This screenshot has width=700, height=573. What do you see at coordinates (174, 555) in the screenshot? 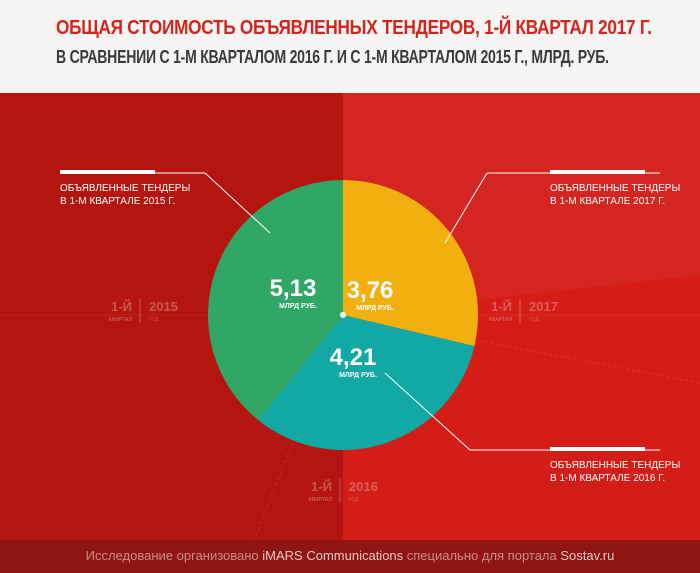
I see `footer-prefix: Исследование организовано` at bounding box center [174, 555].